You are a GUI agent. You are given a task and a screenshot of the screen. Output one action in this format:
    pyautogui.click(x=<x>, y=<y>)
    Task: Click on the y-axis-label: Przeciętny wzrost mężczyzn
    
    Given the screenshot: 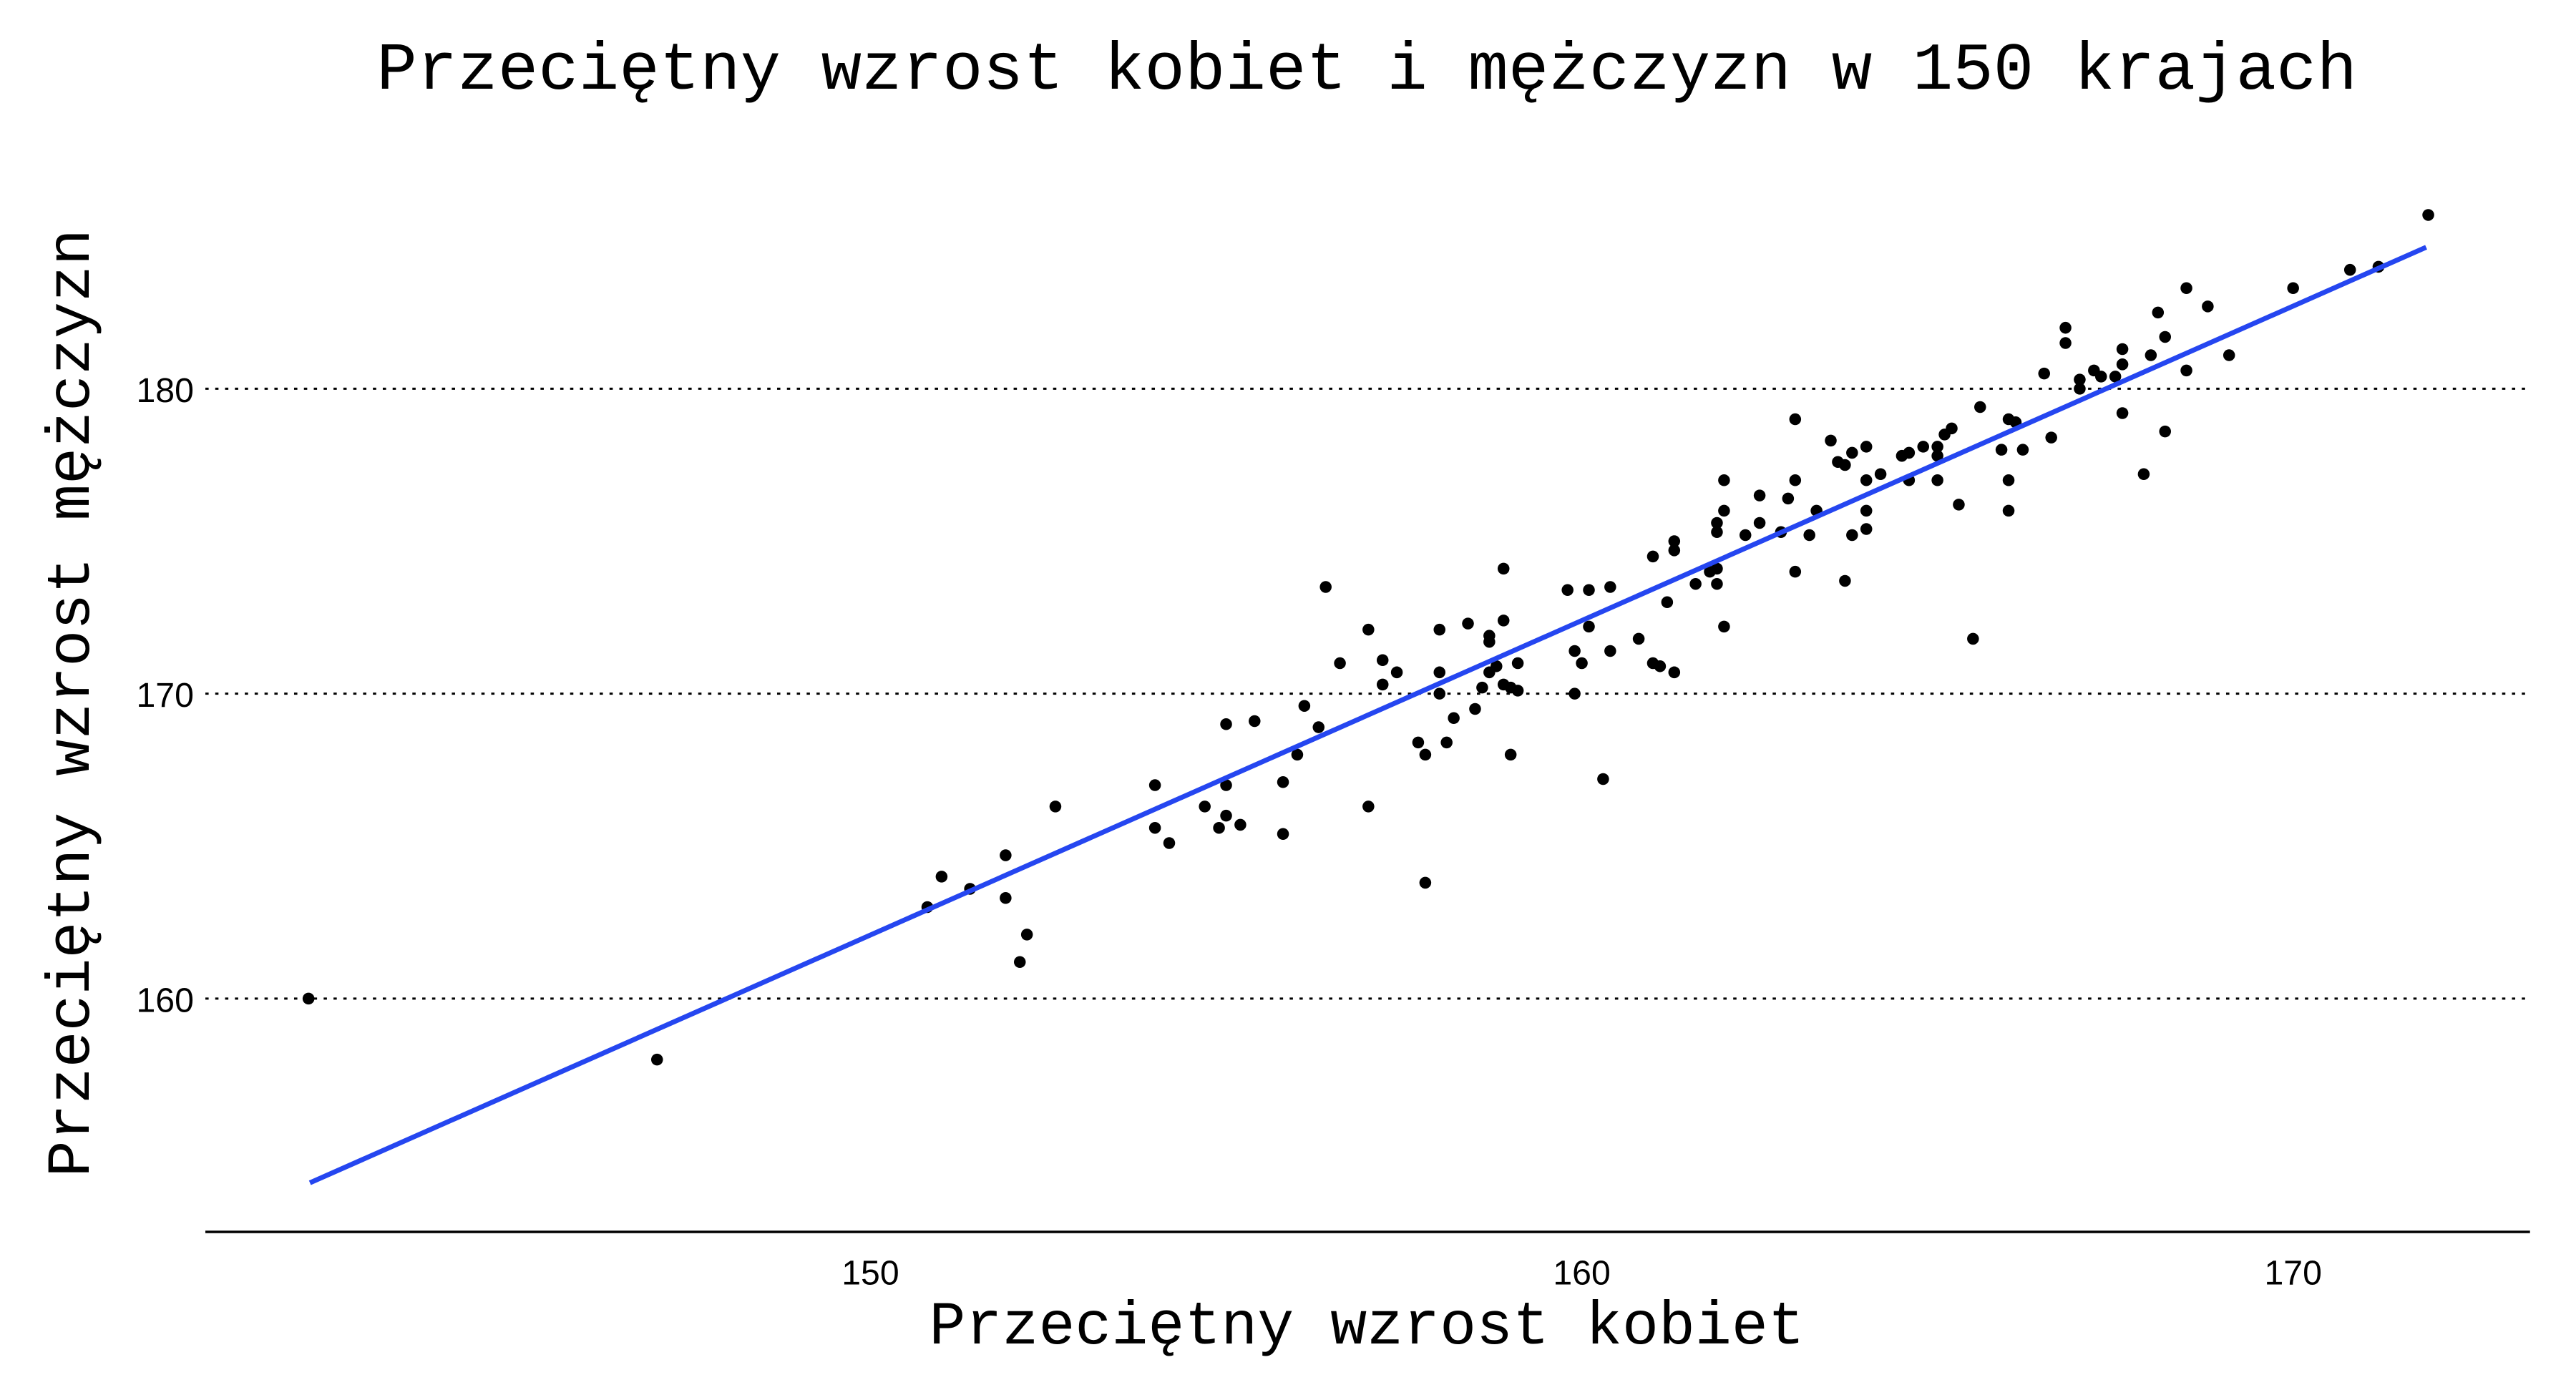 What is the action you would take?
    pyautogui.click(x=72, y=703)
    